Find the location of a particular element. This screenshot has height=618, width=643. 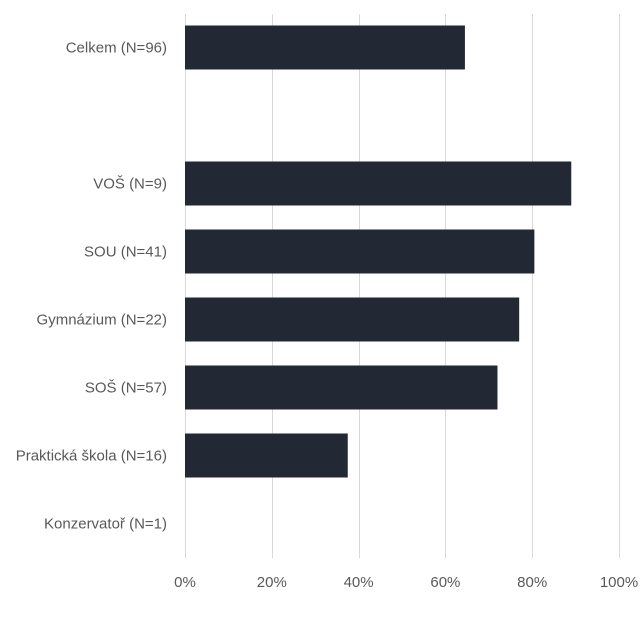

x-tick-label: 40% is located at coordinates (359, 582).